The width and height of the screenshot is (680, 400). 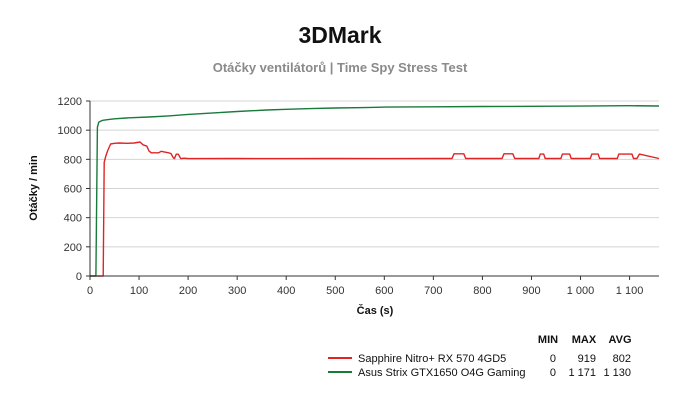 What do you see at coordinates (619, 340) in the screenshot?
I see `legend-header-avg: AVG` at bounding box center [619, 340].